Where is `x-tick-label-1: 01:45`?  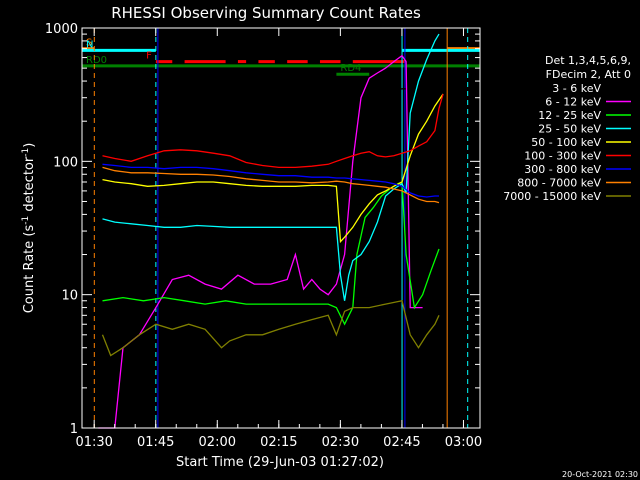
x-tick-label-1: 01:45 is located at coordinates (155, 442).